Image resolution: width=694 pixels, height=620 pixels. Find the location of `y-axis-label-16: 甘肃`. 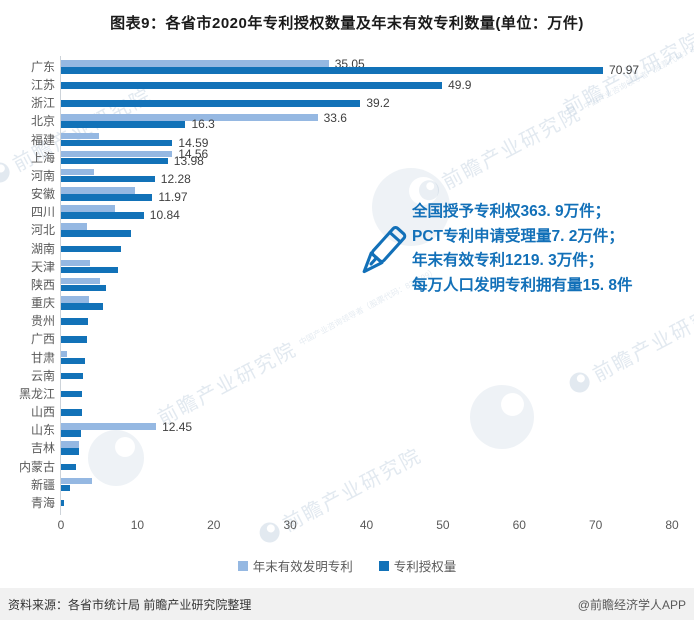

y-axis-label-16: 甘肃 is located at coordinates (42, 357).